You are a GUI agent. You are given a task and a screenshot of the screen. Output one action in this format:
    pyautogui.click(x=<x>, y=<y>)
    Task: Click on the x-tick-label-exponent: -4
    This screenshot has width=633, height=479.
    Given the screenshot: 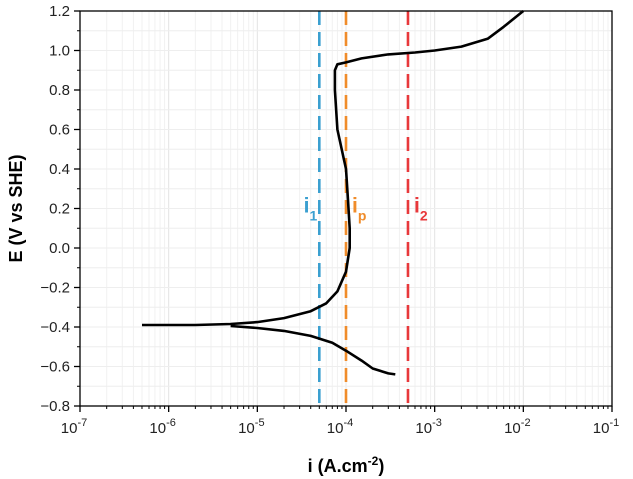 What is the action you would take?
    pyautogui.click(x=348, y=423)
    